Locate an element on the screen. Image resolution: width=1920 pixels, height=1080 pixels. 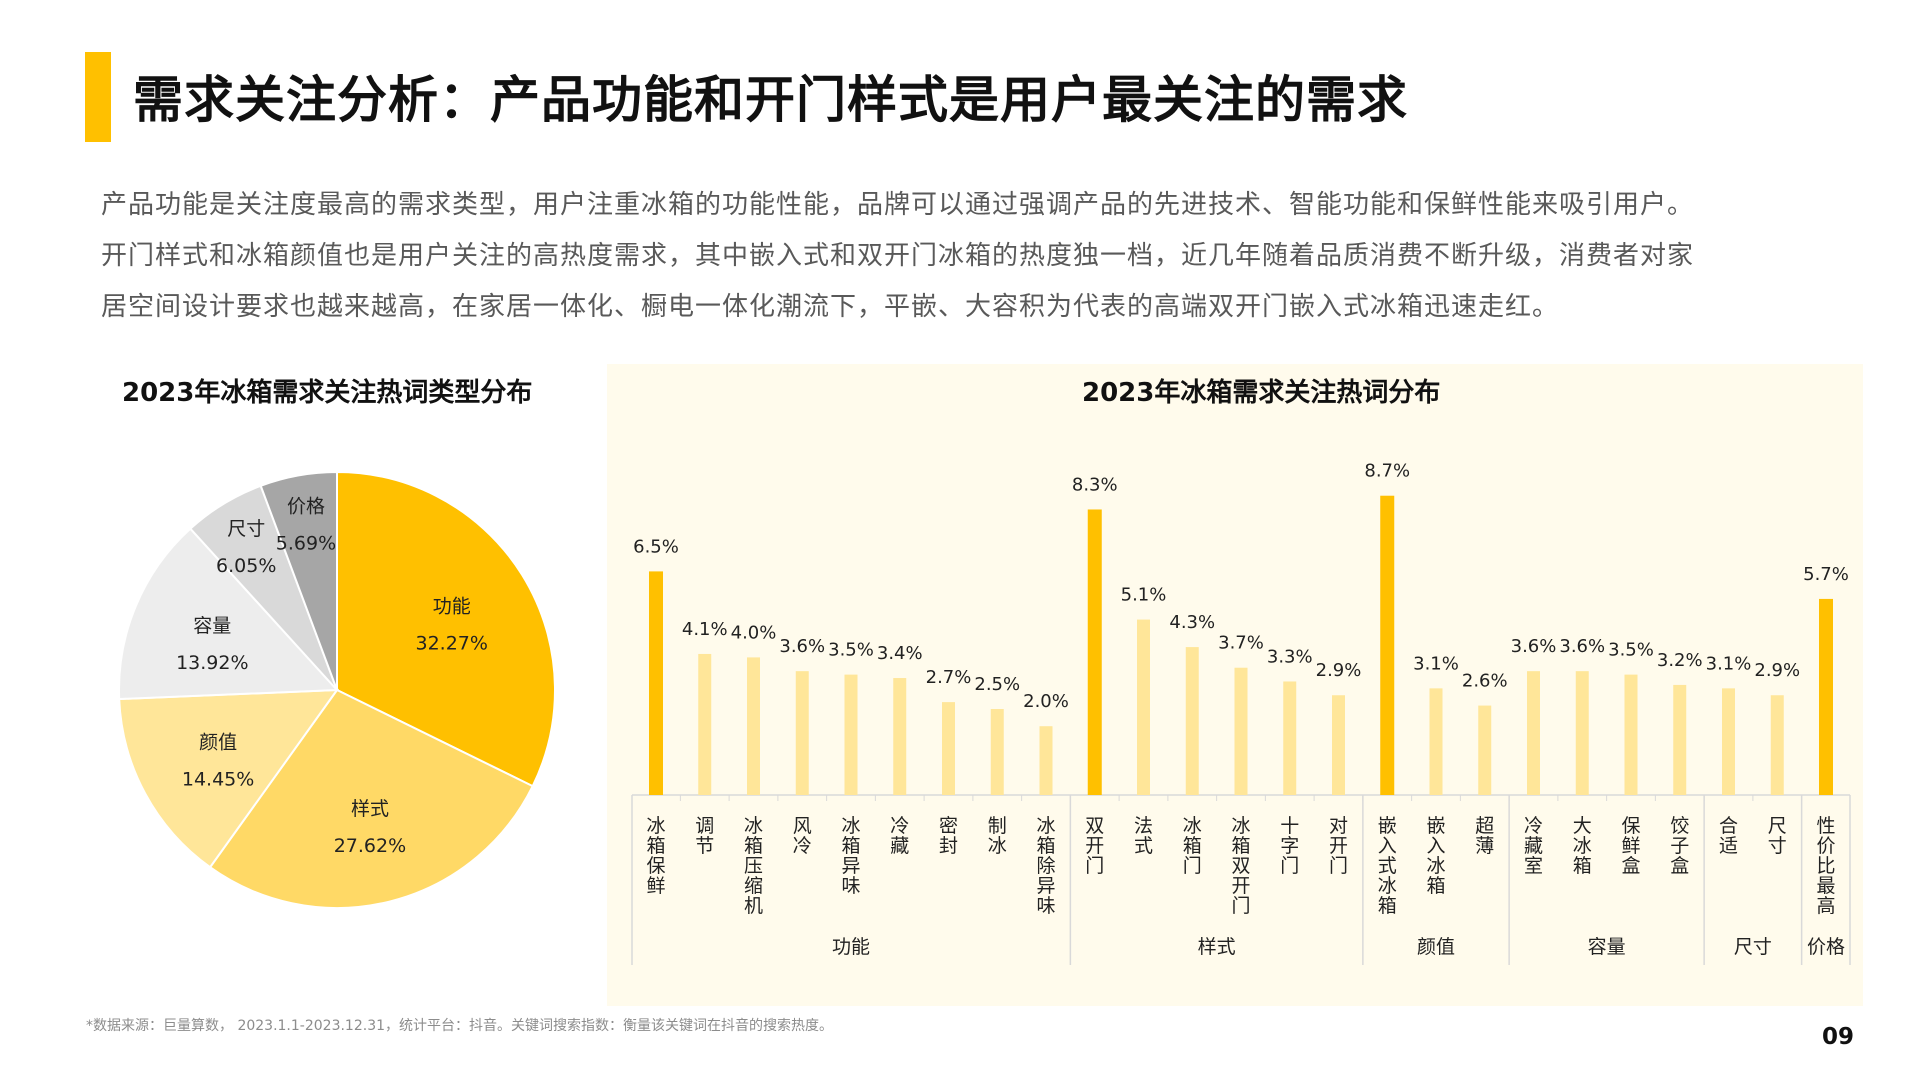
pie-slice-value: 13.92% is located at coordinates (212, 663).